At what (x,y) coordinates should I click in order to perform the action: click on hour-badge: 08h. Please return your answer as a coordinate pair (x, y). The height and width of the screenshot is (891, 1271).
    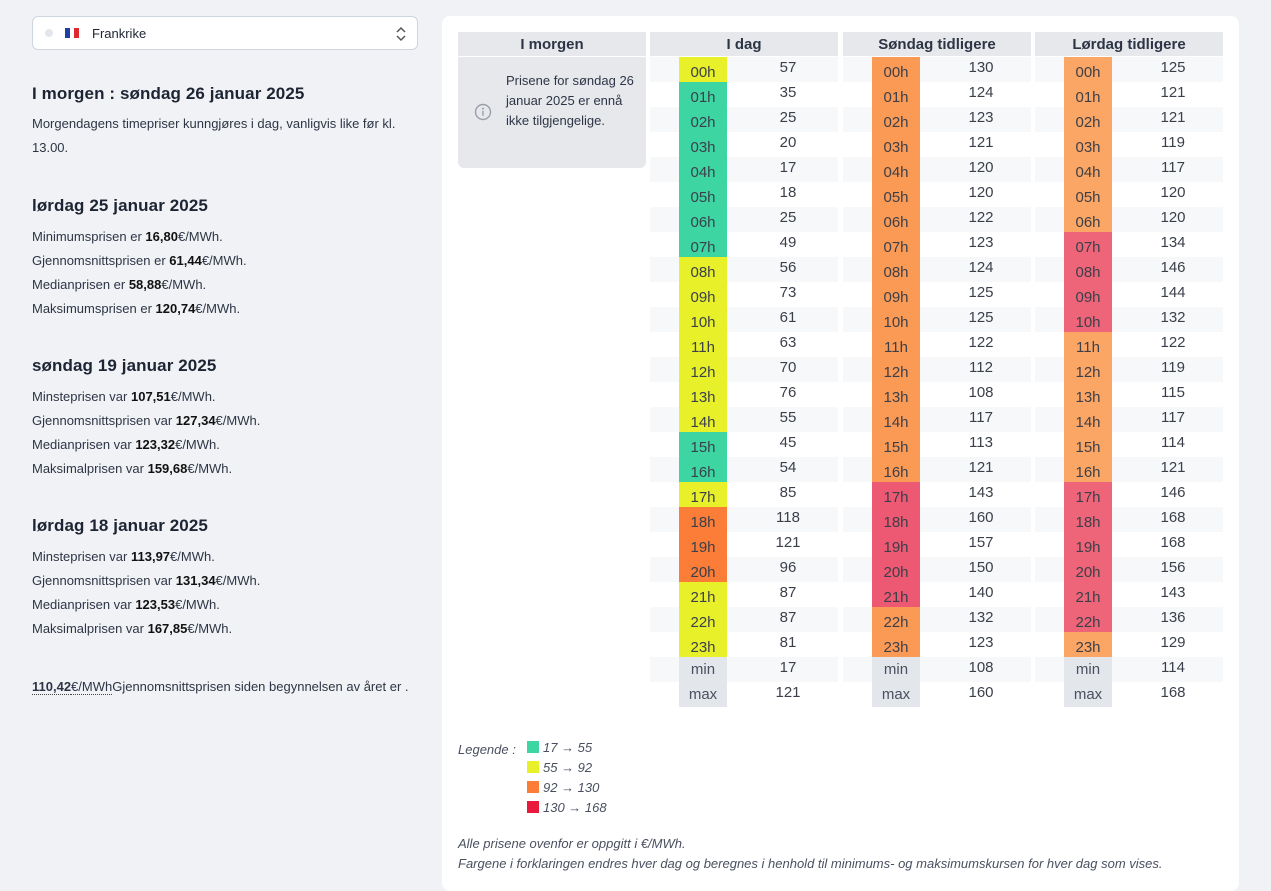
    Looking at the image, I should click on (703, 269).